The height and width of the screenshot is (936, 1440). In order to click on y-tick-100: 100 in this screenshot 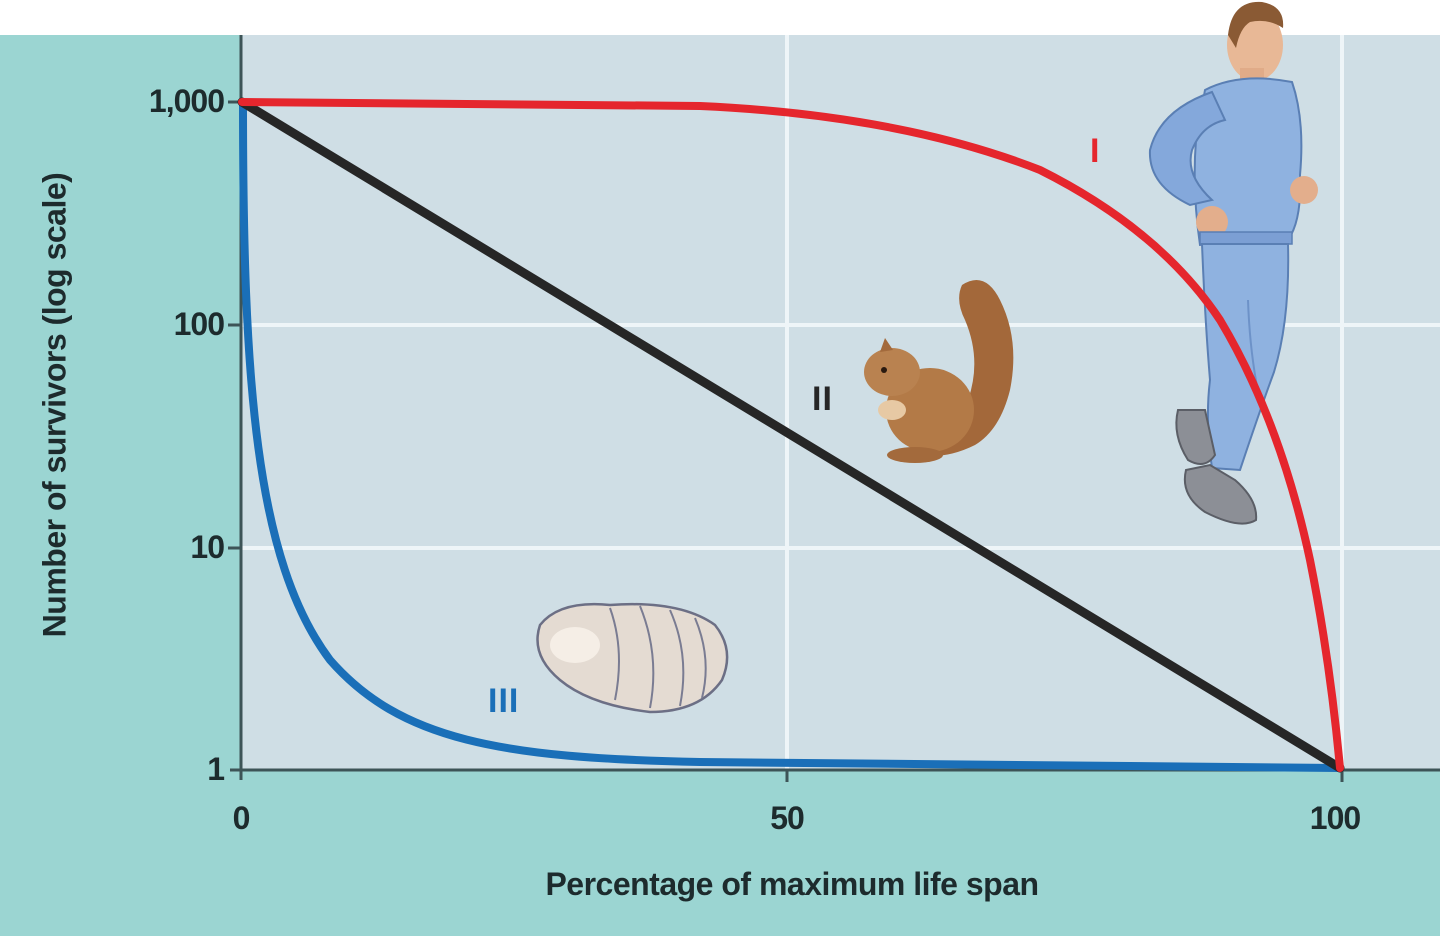, I will do `click(199, 324)`.